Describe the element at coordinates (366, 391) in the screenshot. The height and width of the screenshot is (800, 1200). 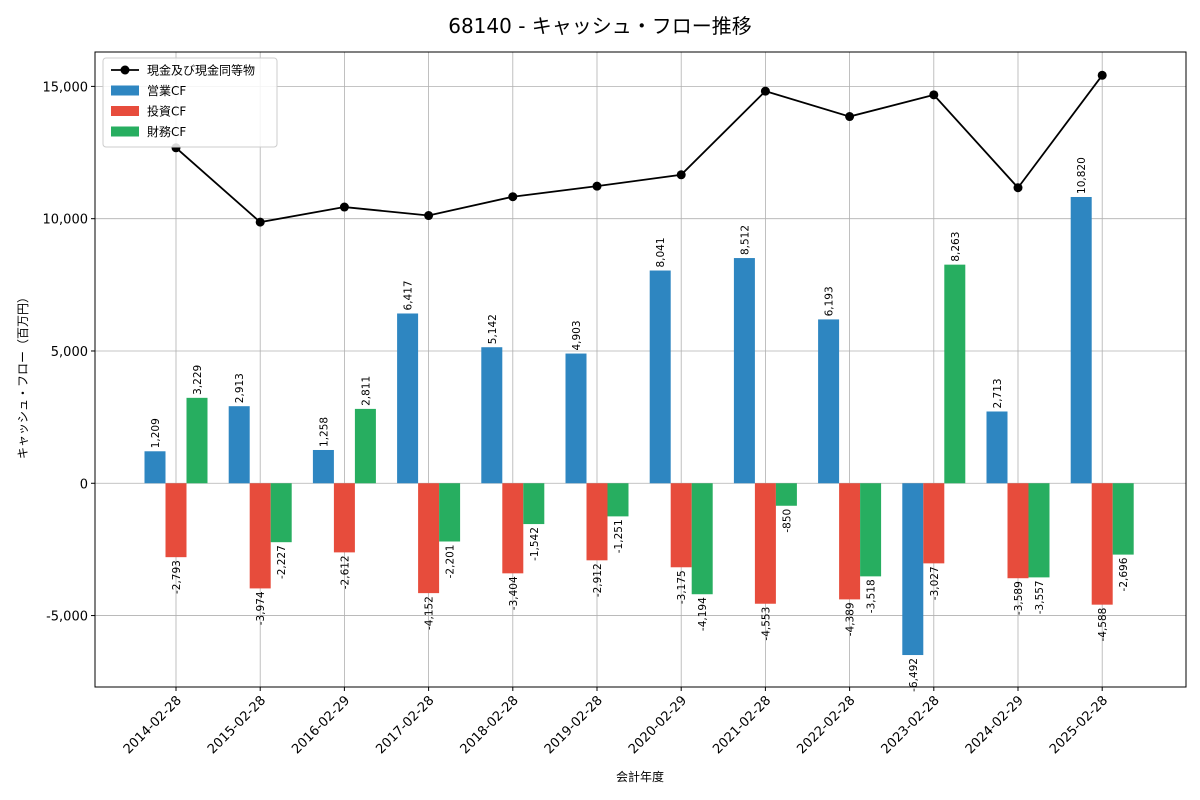
I see `data-label: 2,811` at that location.